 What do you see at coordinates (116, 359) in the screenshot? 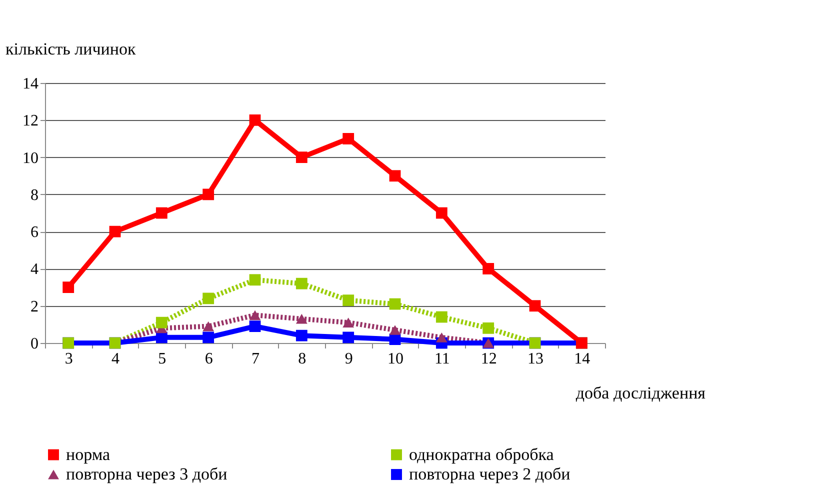
I see `x-tick-label: 4` at bounding box center [116, 359].